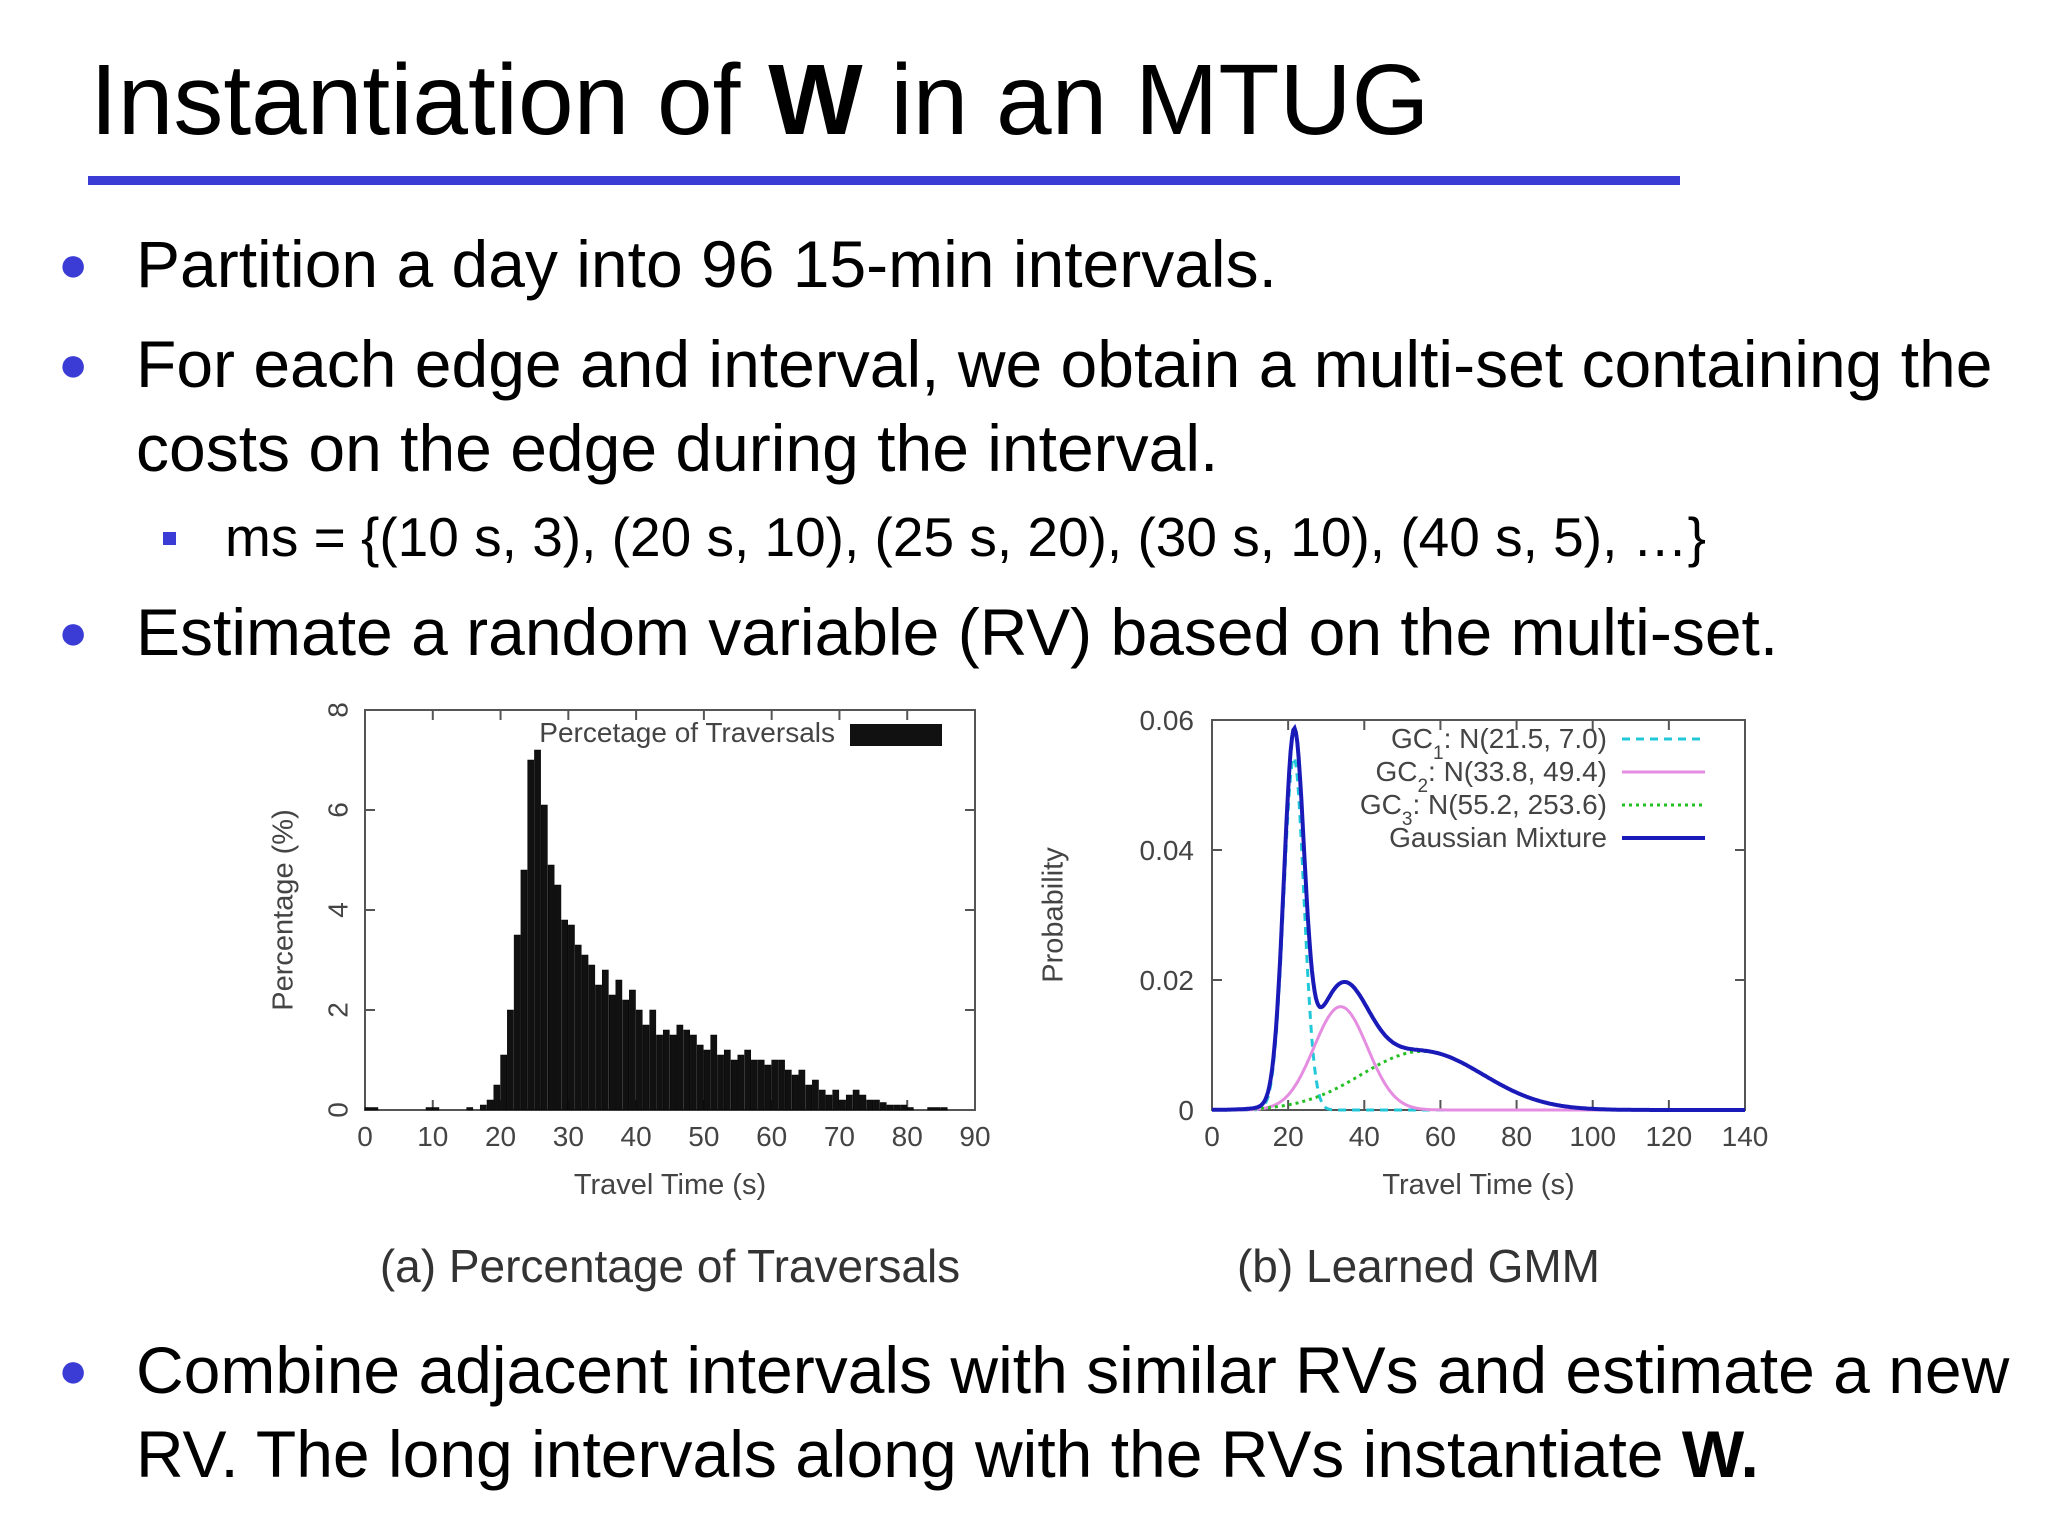 The image size is (2048, 1536). Describe the element at coordinates (1592, 1136) in the screenshot. I see `x-tick-label: 100` at that location.